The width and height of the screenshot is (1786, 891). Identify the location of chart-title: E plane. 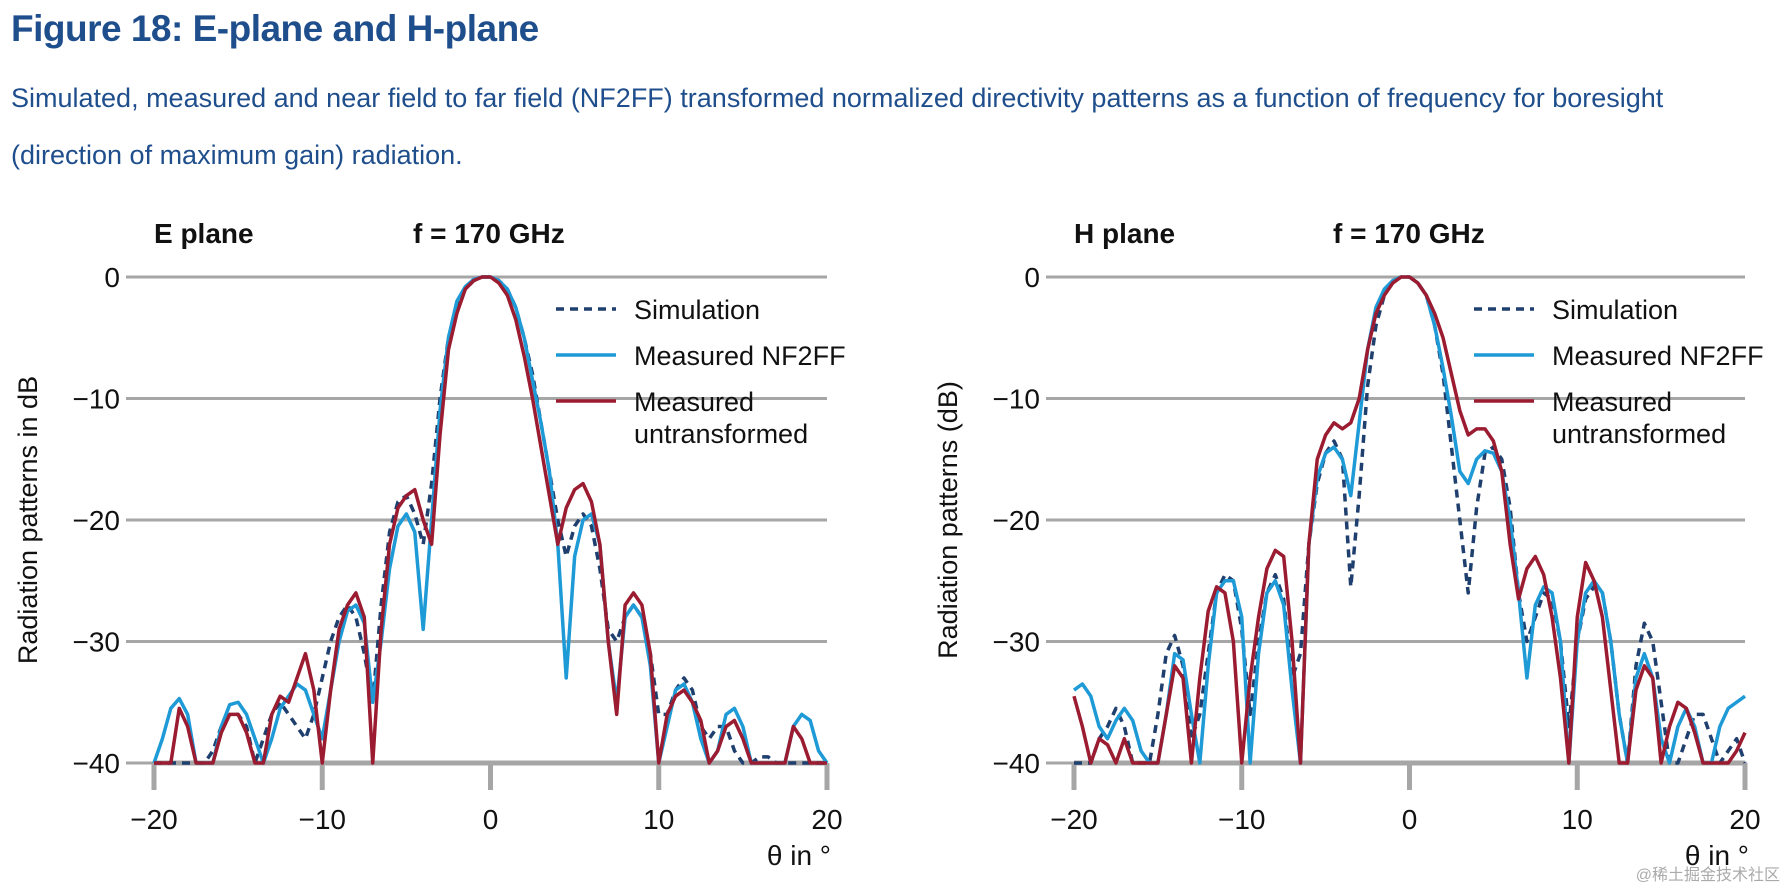
(204, 233).